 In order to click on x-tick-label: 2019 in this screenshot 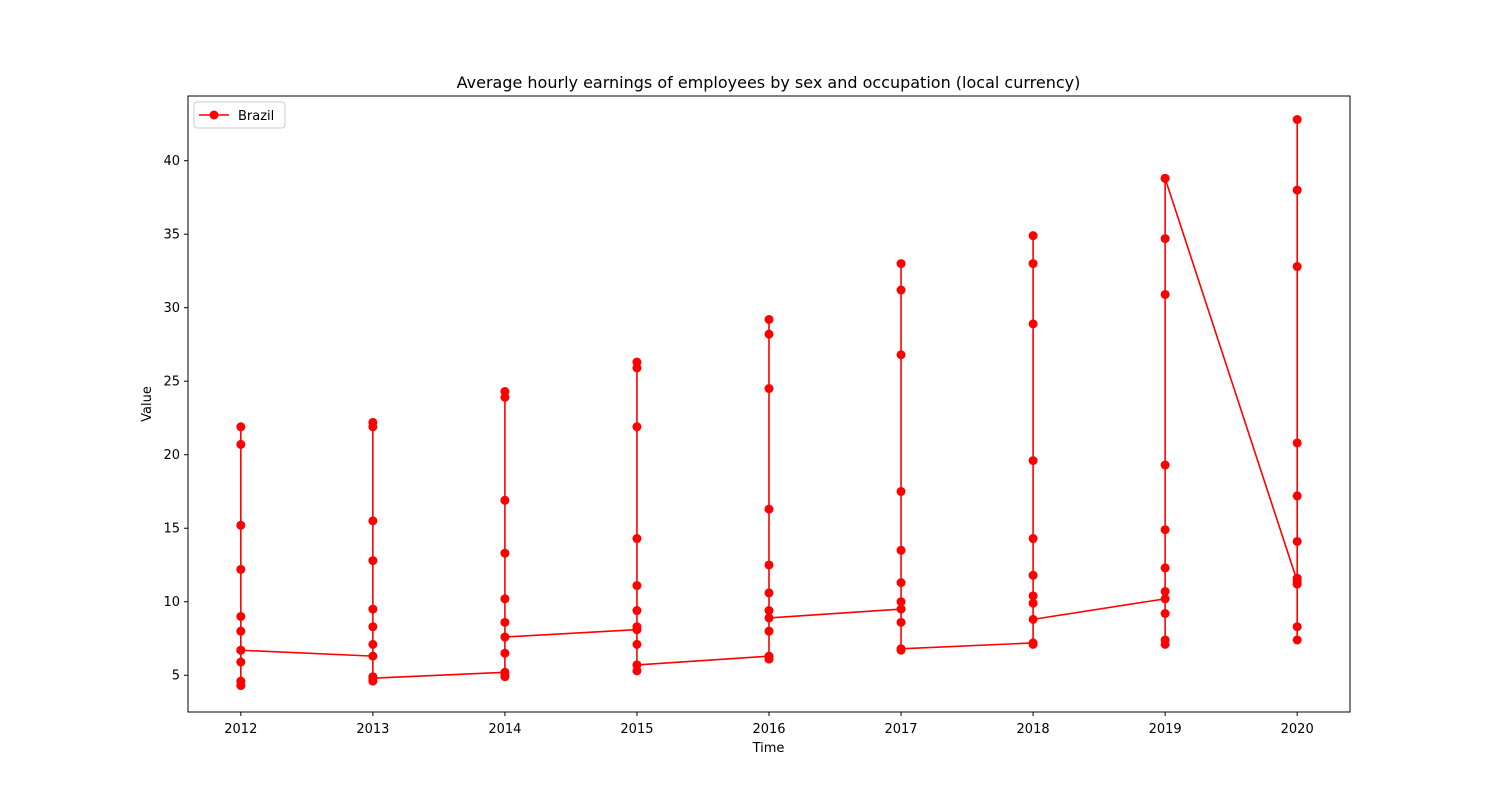, I will do `click(1165, 729)`.